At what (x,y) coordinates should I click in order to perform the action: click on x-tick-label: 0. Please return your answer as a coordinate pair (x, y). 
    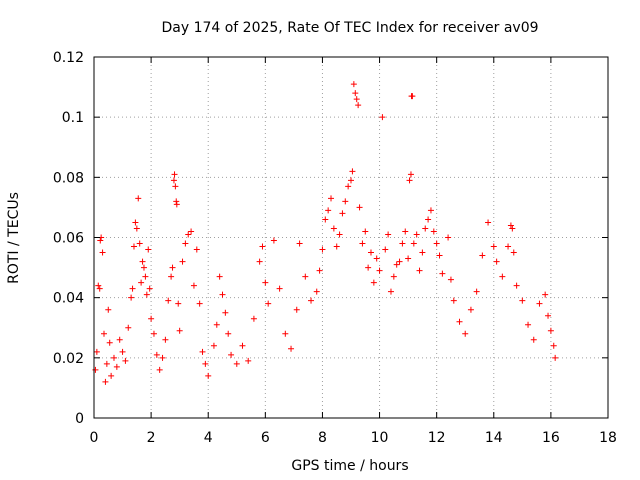
    Looking at the image, I should click on (94, 438).